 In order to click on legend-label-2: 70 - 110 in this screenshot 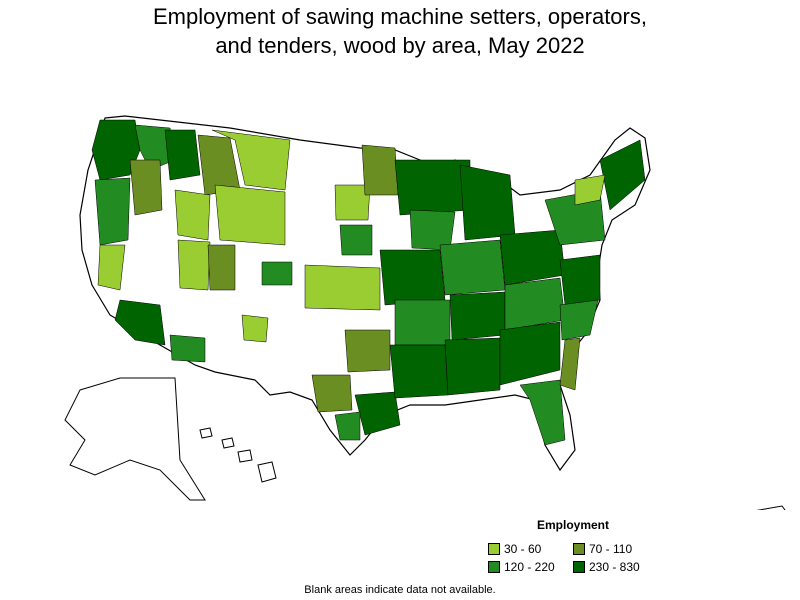, I will do `click(611, 549)`.